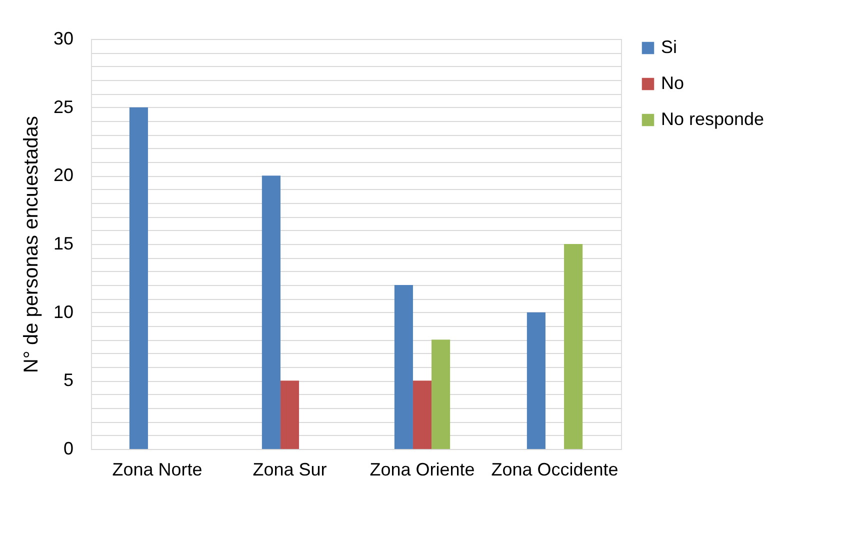 Image resolution: width=864 pixels, height=533 pixels. I want to click on y-tick-label: 20, so click(63, 175).